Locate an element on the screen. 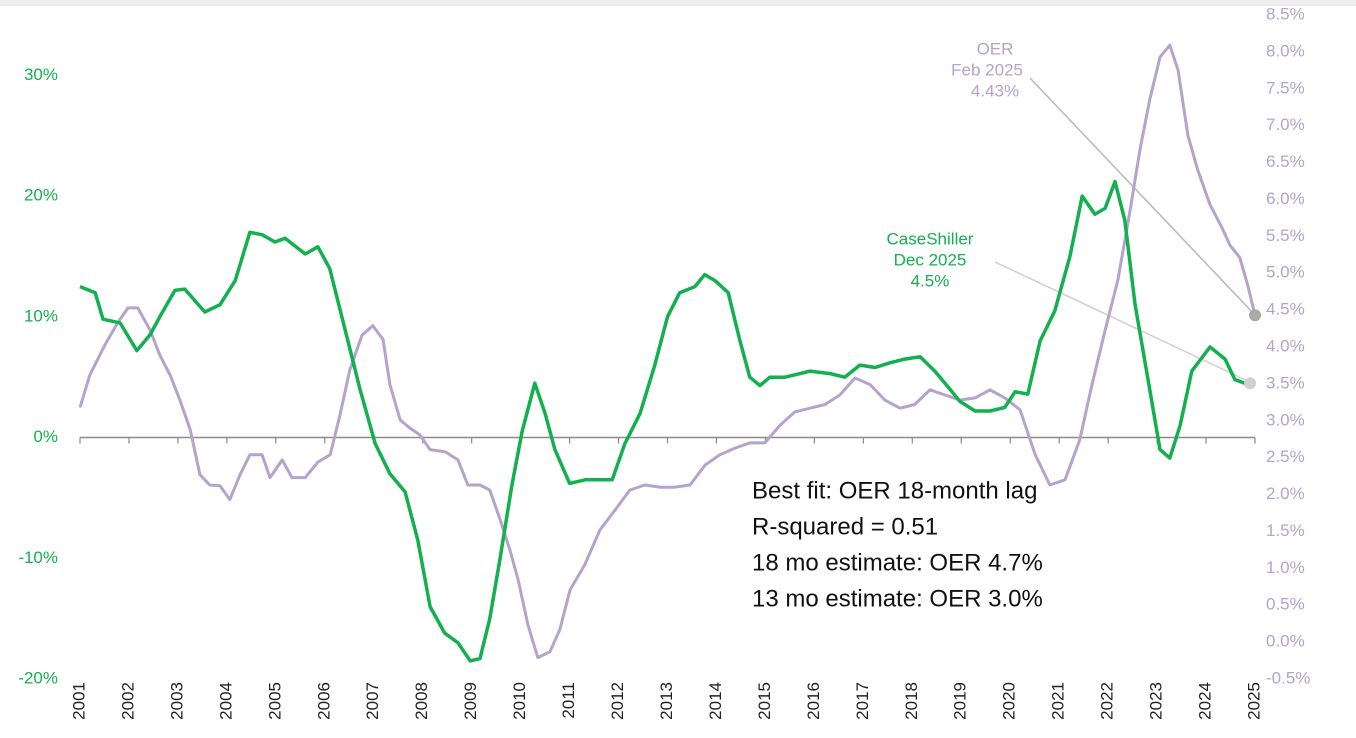  y2-tick-label: 6.5% is located at coordinates (1285, 161).